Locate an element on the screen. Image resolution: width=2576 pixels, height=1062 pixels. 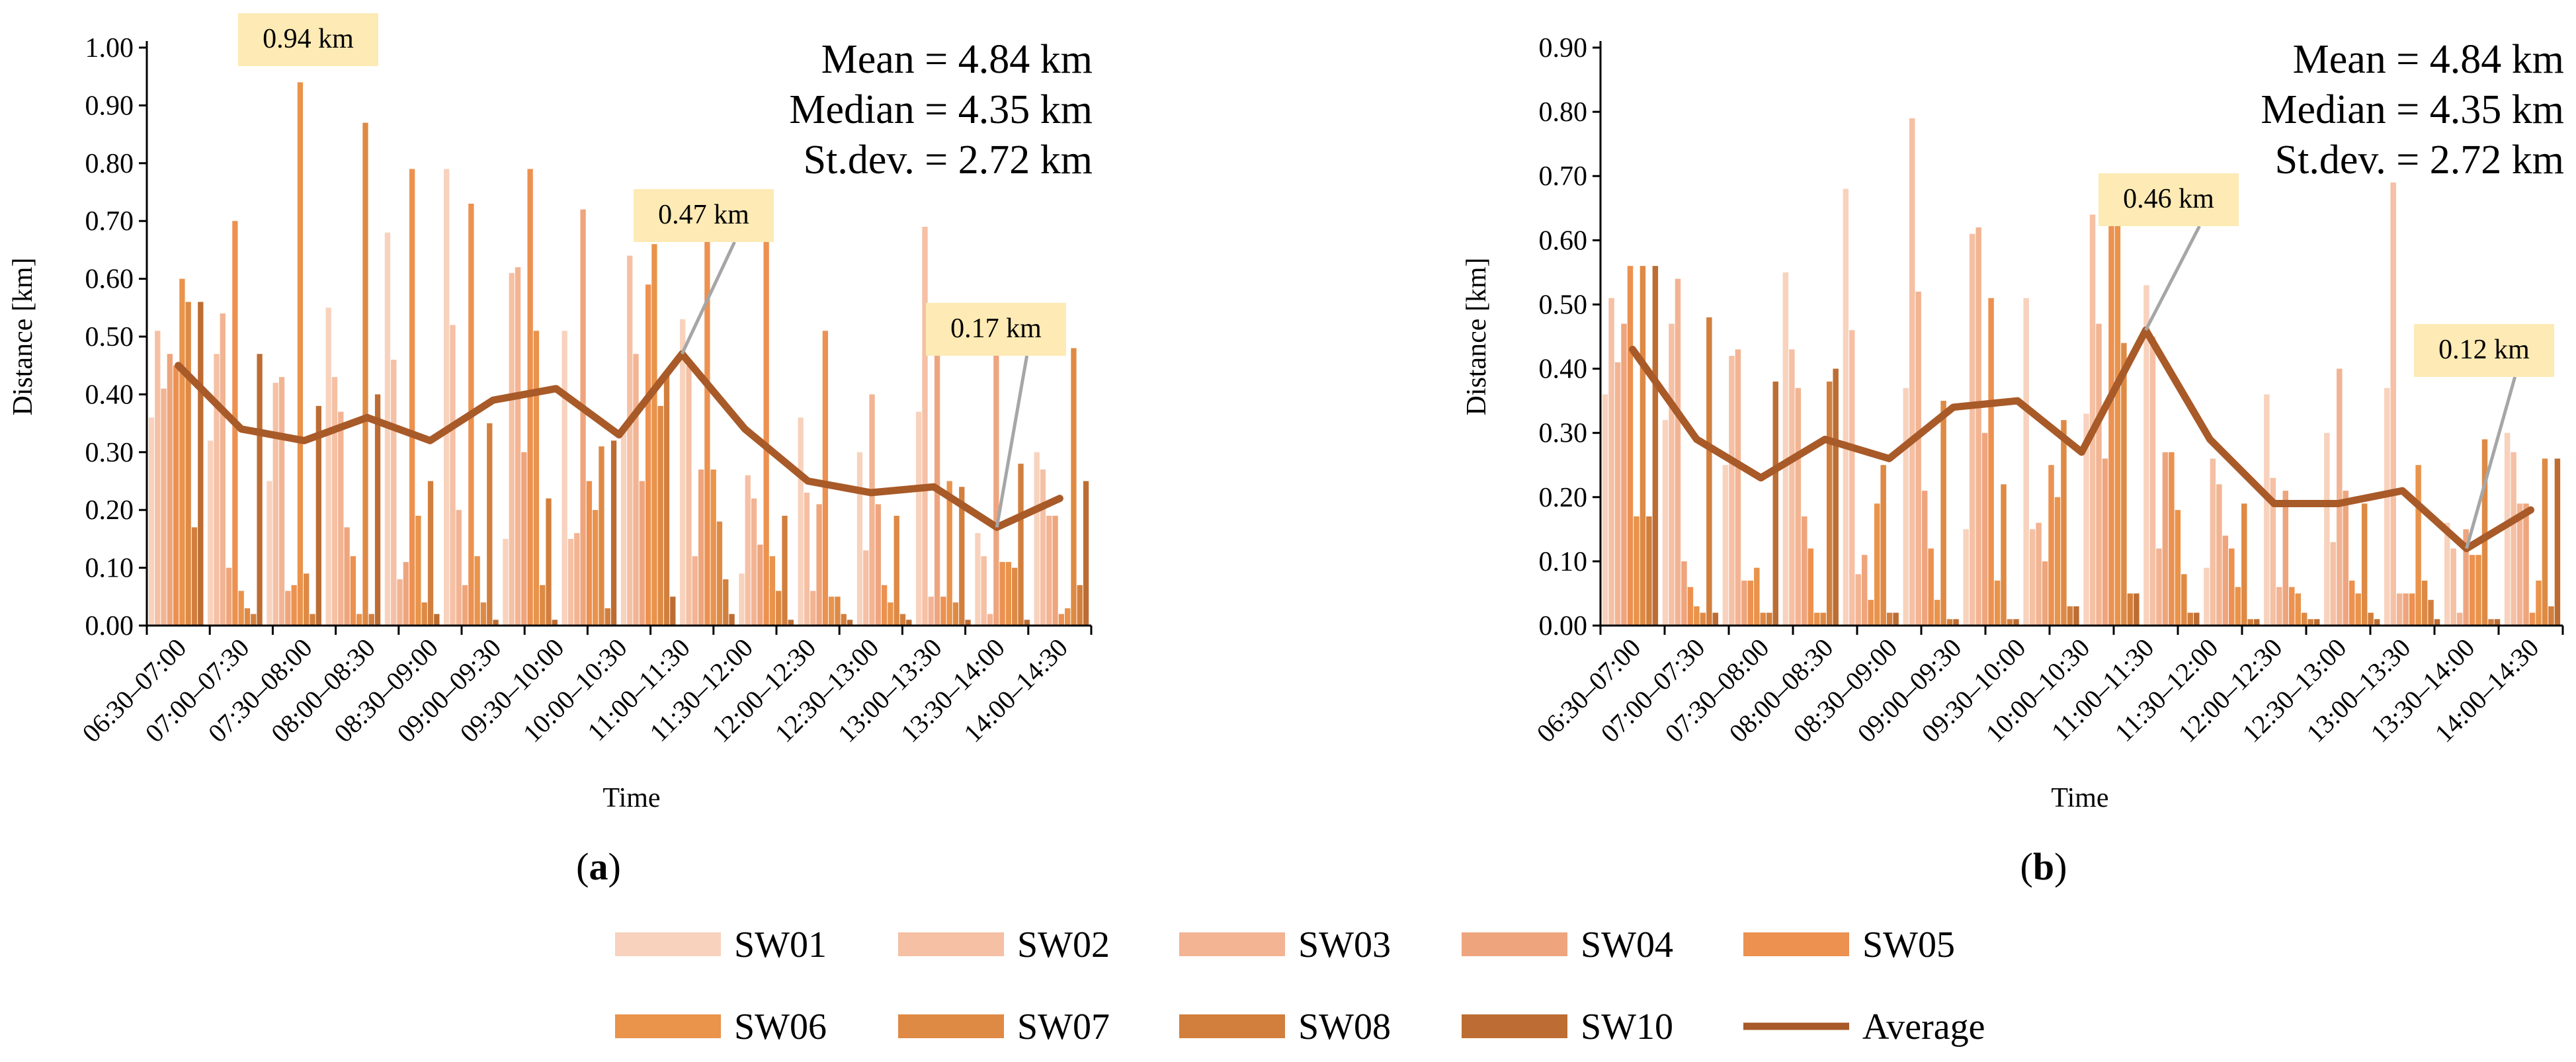
legend-label-sw02: SW02 is located at coordinates (1063, 944).